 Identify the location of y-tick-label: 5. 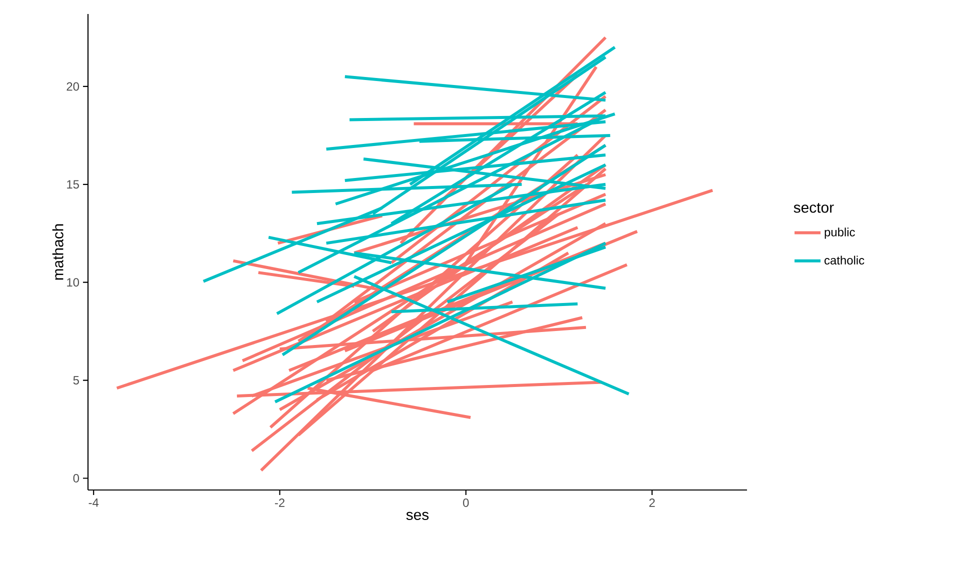
(76, 380).